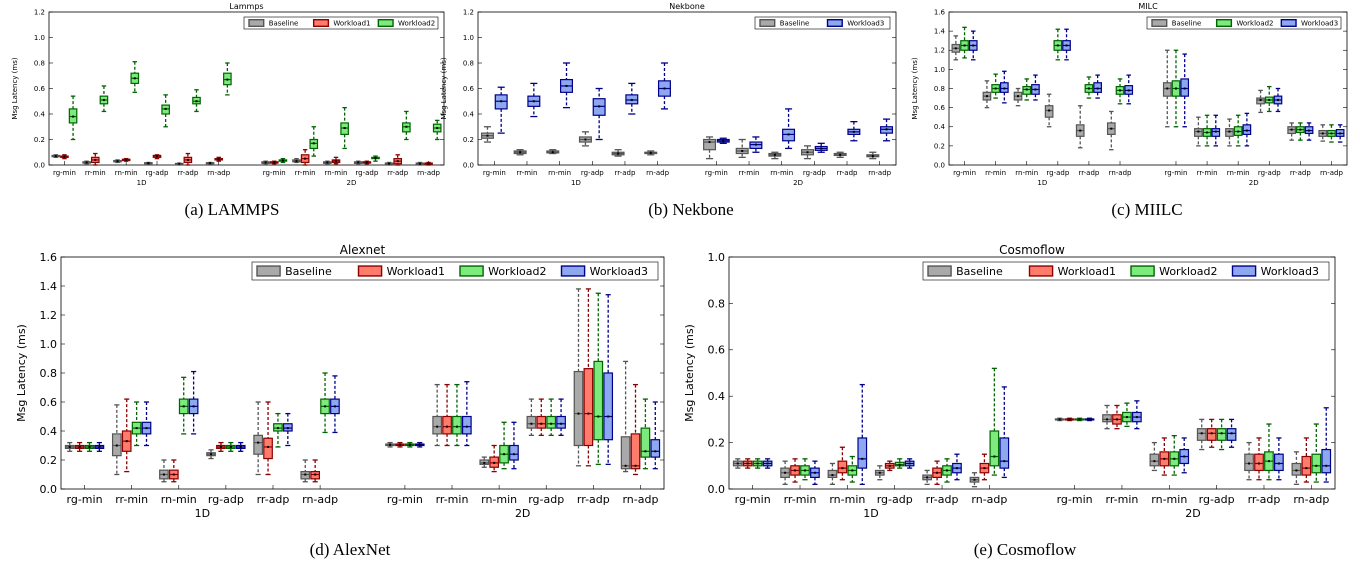  Describe the element at coordinates (717, 350) in the screenshot. I see `y-tick-label: 0.6` at that location.